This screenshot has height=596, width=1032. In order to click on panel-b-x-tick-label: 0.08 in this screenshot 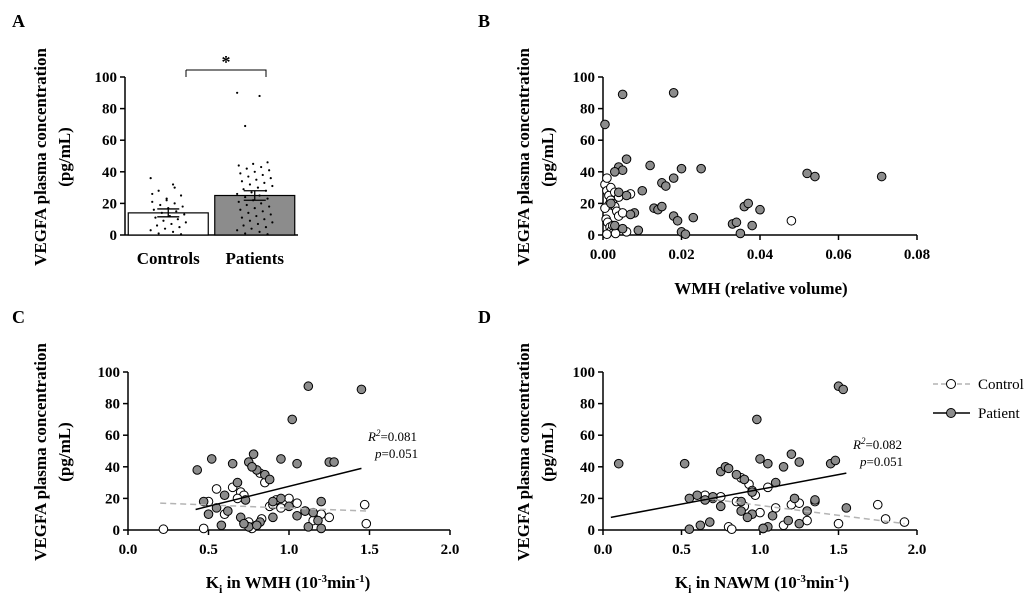, I will do `click(917, 255)`.